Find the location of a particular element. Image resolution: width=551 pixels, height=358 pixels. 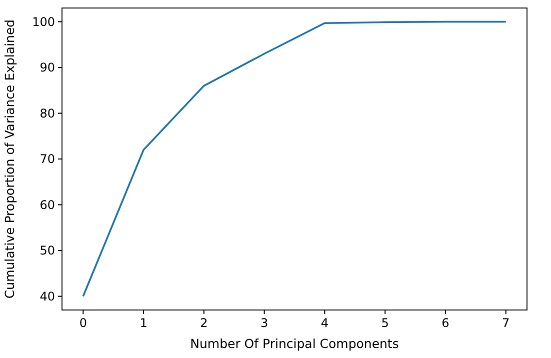

x-tick-label: 5 is located at coordinates (385, 323).